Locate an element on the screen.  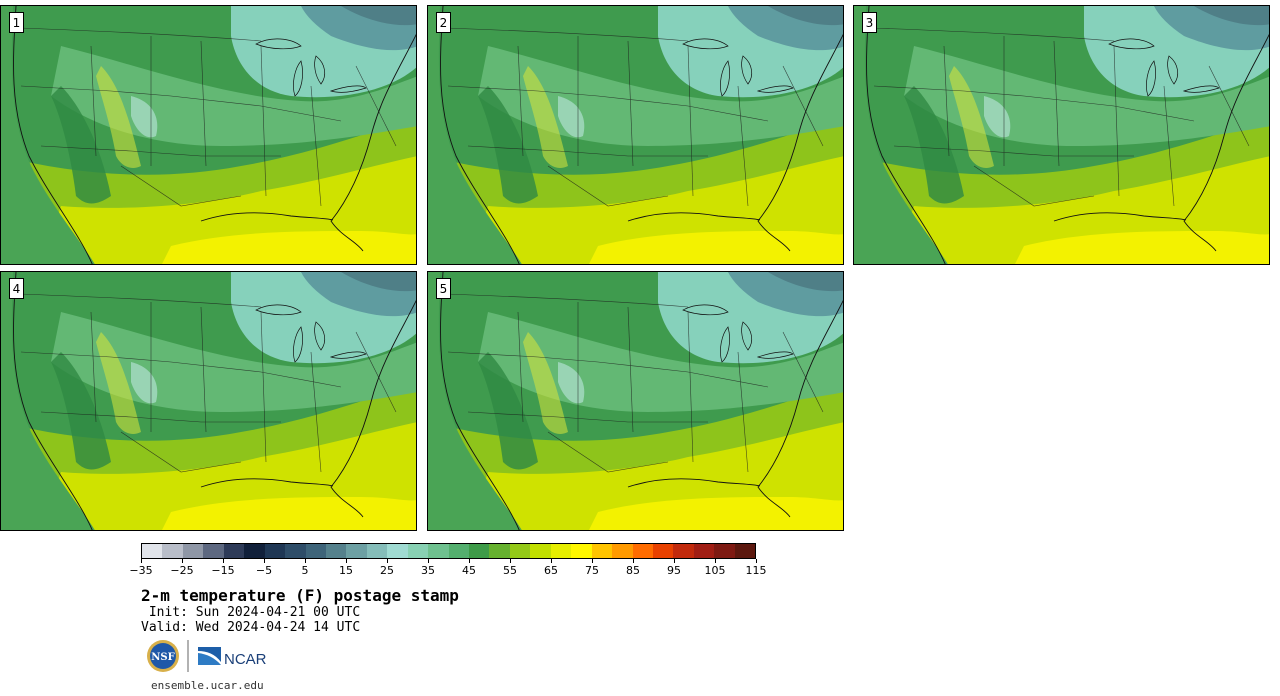
valid-time: Valid: Wed 2024-04-24 14 UTC is located at coordinates (251, 627).